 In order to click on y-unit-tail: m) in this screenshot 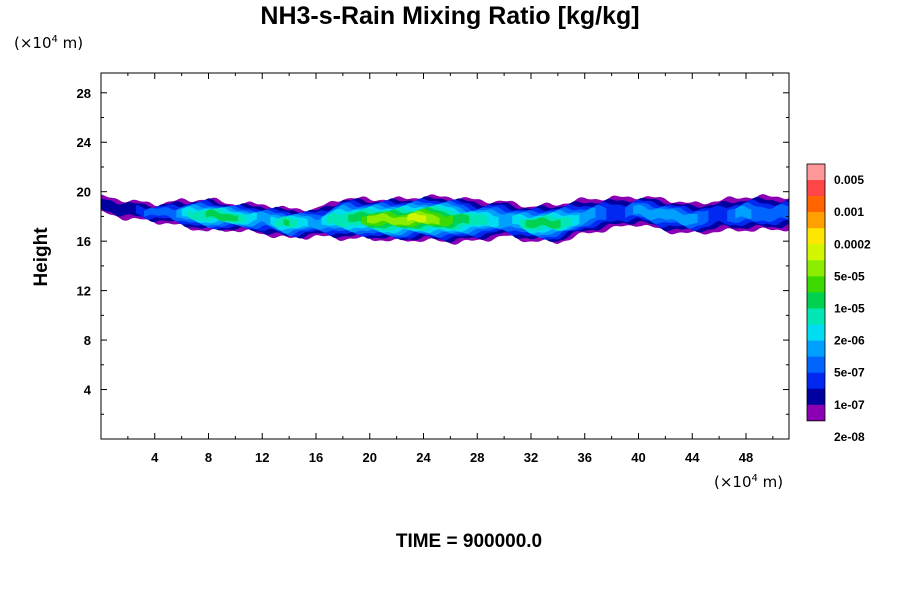, I will do `click(70, 43)`.